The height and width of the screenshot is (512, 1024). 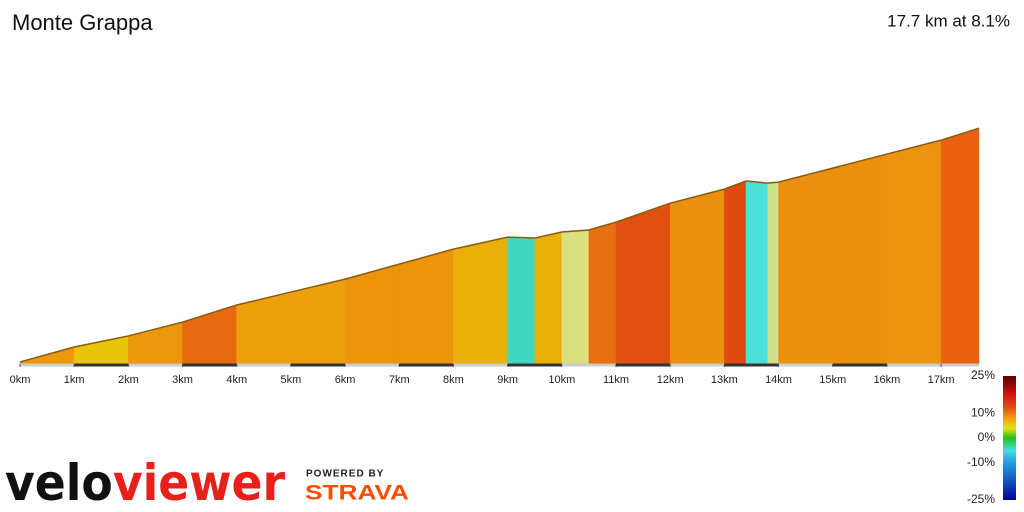 I want to click on logo: veloviewer, so click(x=145, y=483).